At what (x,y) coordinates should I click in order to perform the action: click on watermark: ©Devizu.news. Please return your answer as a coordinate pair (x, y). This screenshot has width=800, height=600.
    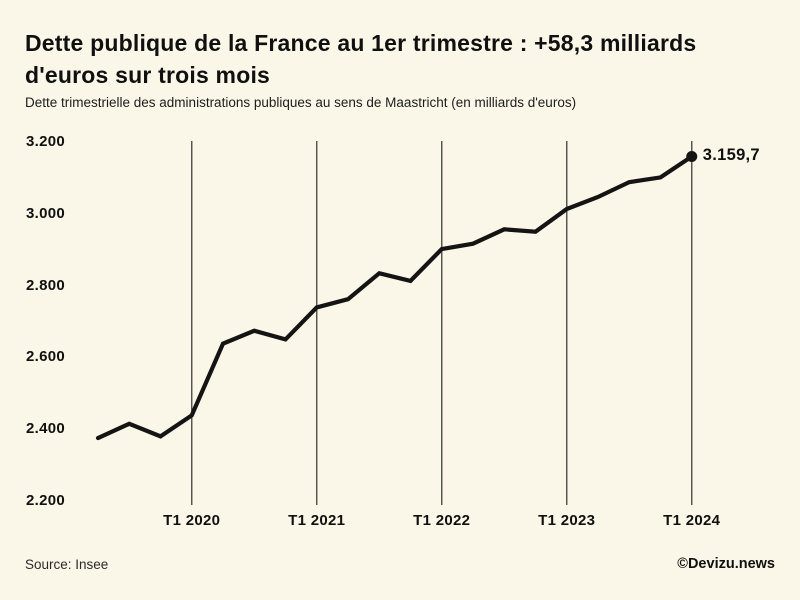
    Looking at the image, I should click on (726, 564).